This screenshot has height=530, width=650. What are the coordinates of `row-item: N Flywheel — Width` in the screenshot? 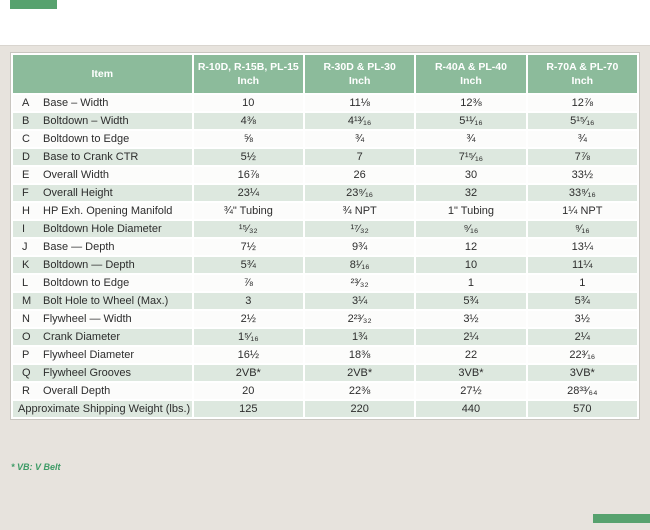 It's located at (102, 319).